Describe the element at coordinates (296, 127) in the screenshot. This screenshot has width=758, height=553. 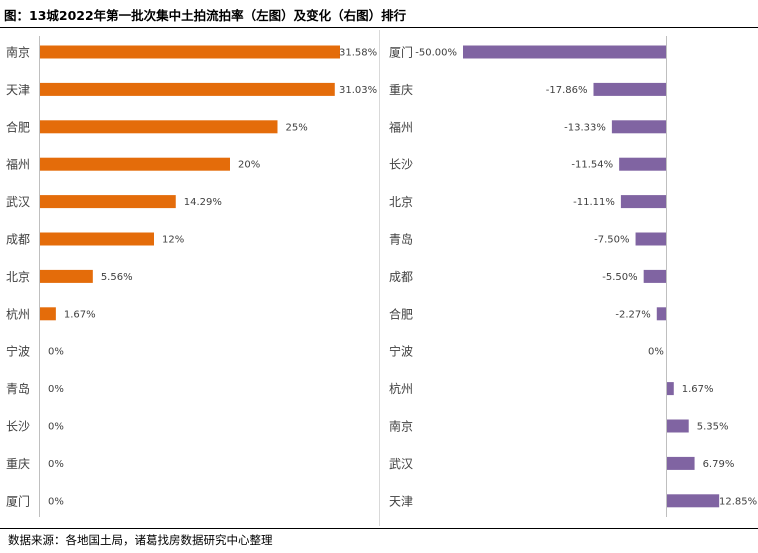
I see `data-label: 25%` at that location.